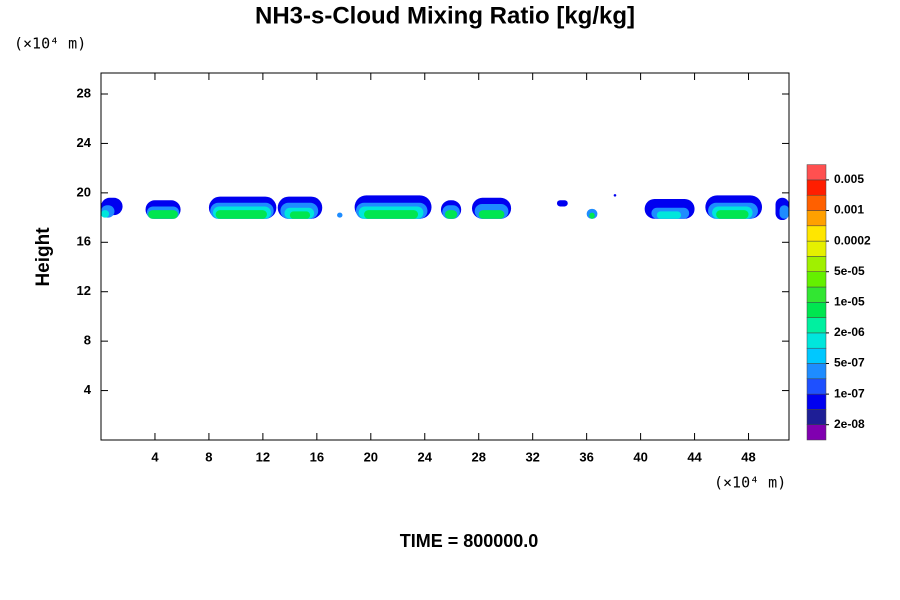  What do you see at coordinates (849, 271) in the screenshot?
I see `colorbar-label: 5e-05` at bounding box center [849, 271].